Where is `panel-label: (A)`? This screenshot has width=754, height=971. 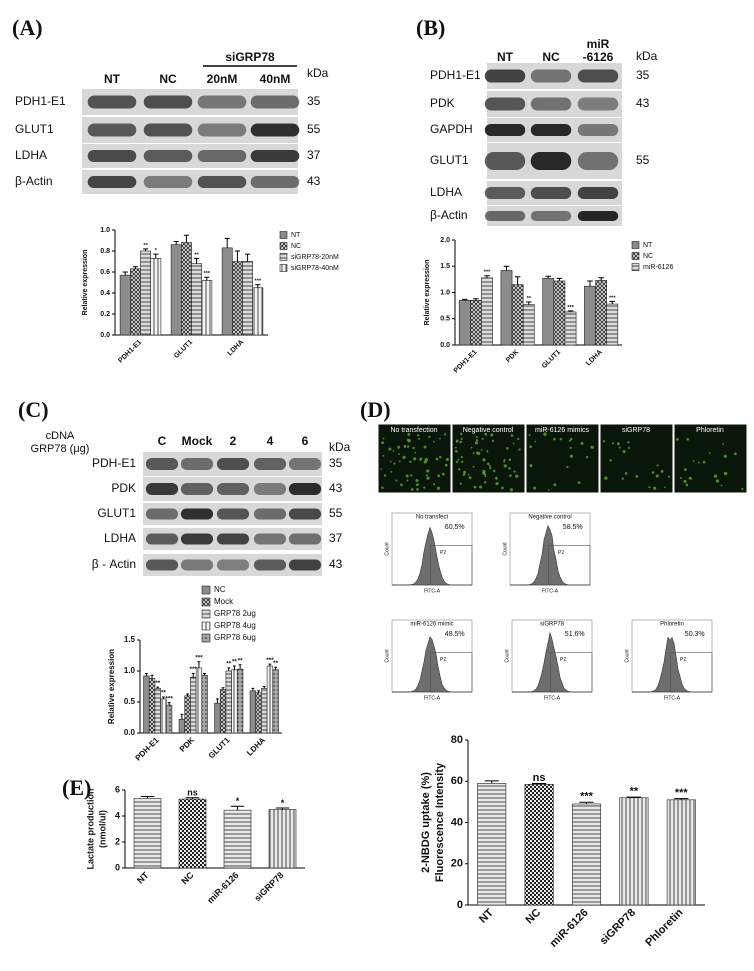
panel-label: (A) is located at coordinates (27, 27).